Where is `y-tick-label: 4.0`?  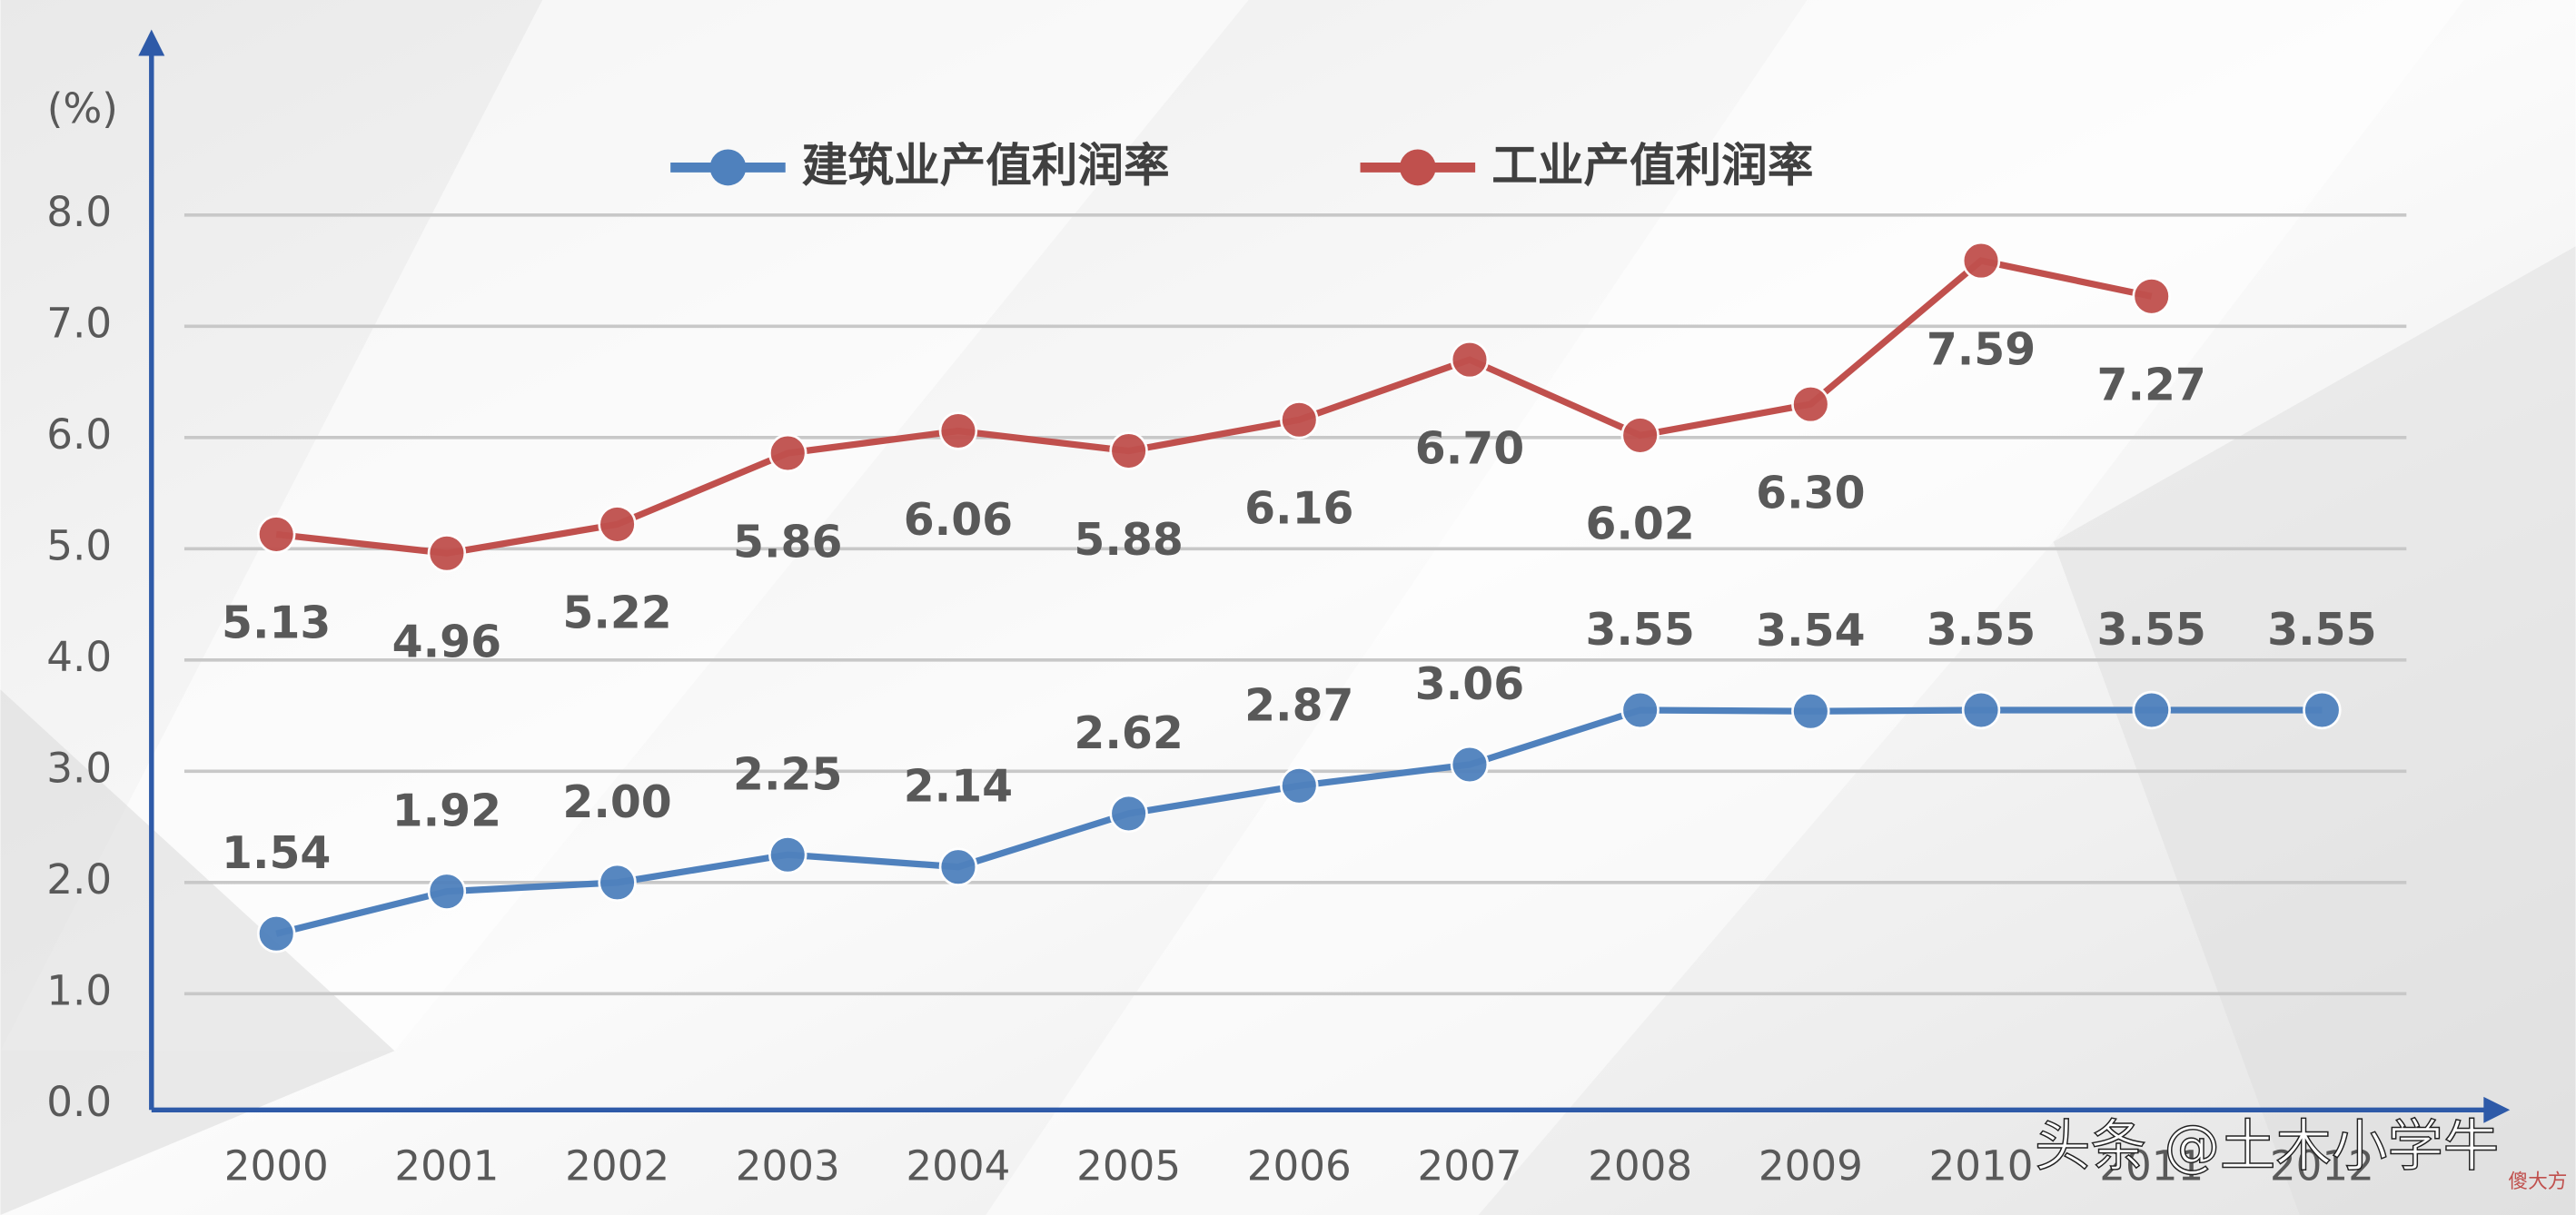
y-tick-label: 4.0 is located at coordinates (79, 657).